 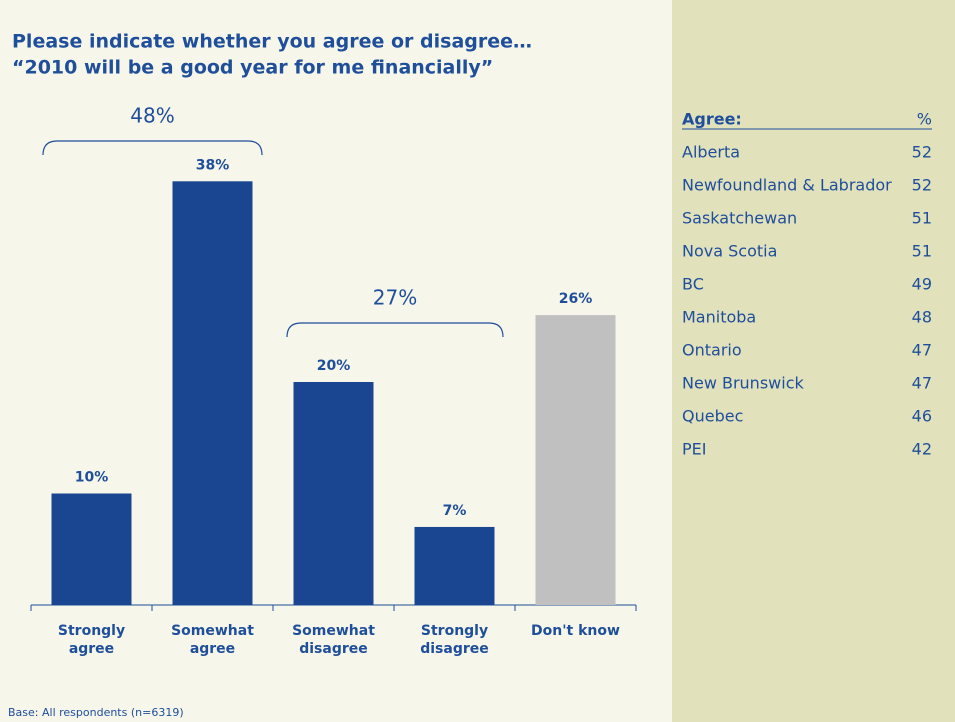 What do you see at coordinates (212, 640) in the screenshot?
I see `x-tick-label: Somewhat agree` at bounding box center [212, 640].